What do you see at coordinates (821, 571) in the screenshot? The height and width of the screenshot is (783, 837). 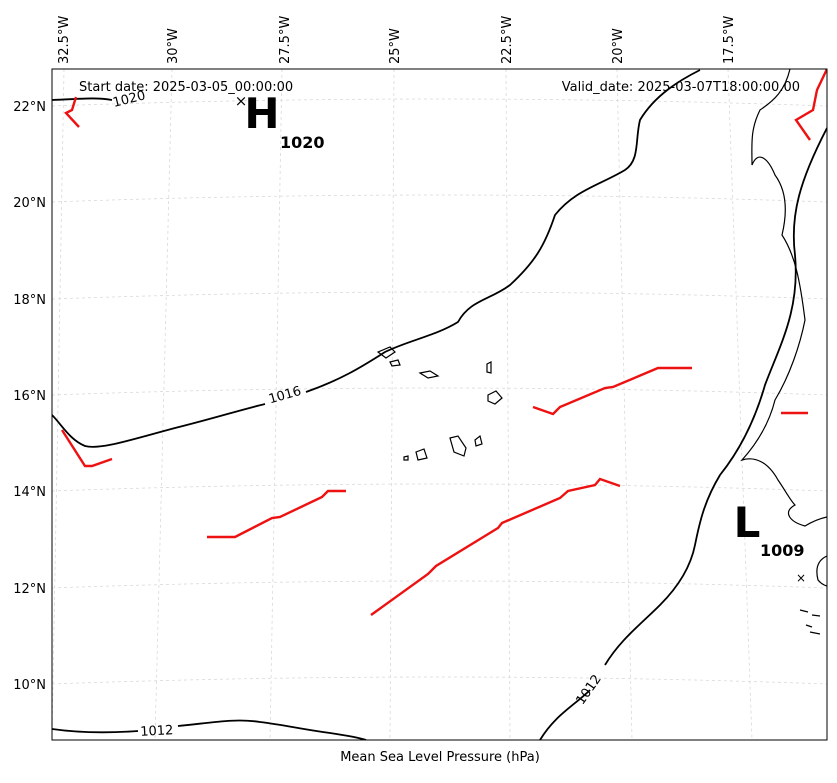 I see `senegal-coast` at bounding box center [821, 571].